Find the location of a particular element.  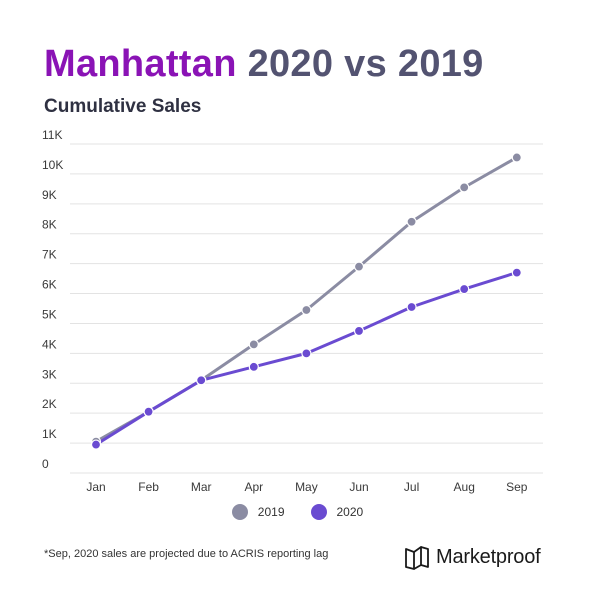

y-tick-label: 8K is located at coordinates (49, 225).